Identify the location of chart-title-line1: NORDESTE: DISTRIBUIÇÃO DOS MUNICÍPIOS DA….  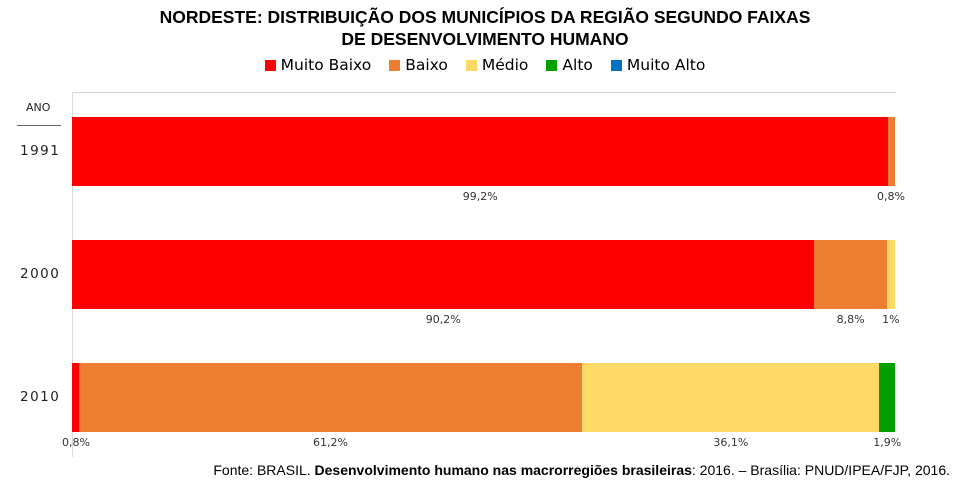
(485, 17).